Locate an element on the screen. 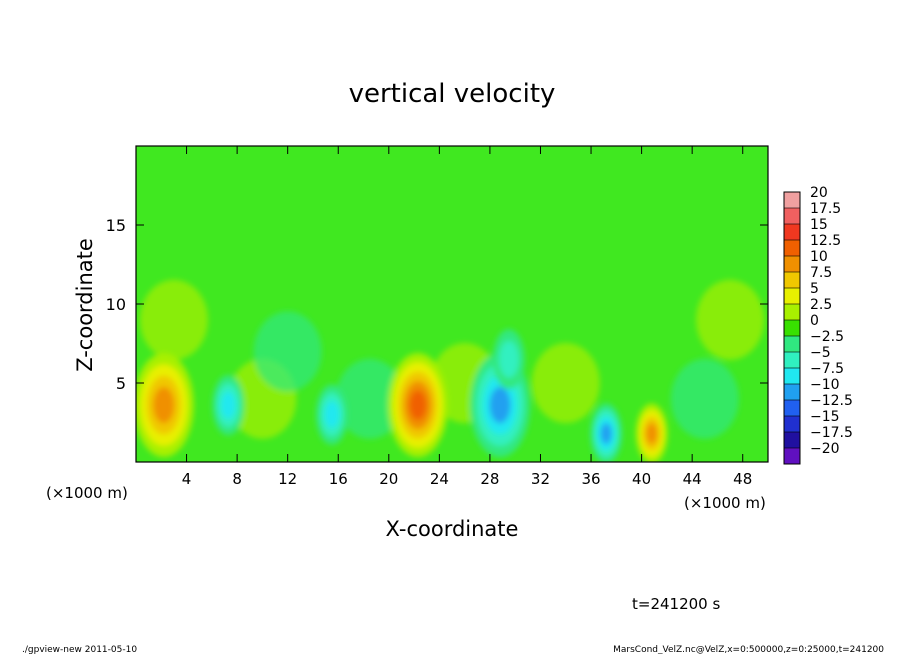 This screenshot has width=904, height=654. colorbar-label: 10 is located at coordinates (819, 257).